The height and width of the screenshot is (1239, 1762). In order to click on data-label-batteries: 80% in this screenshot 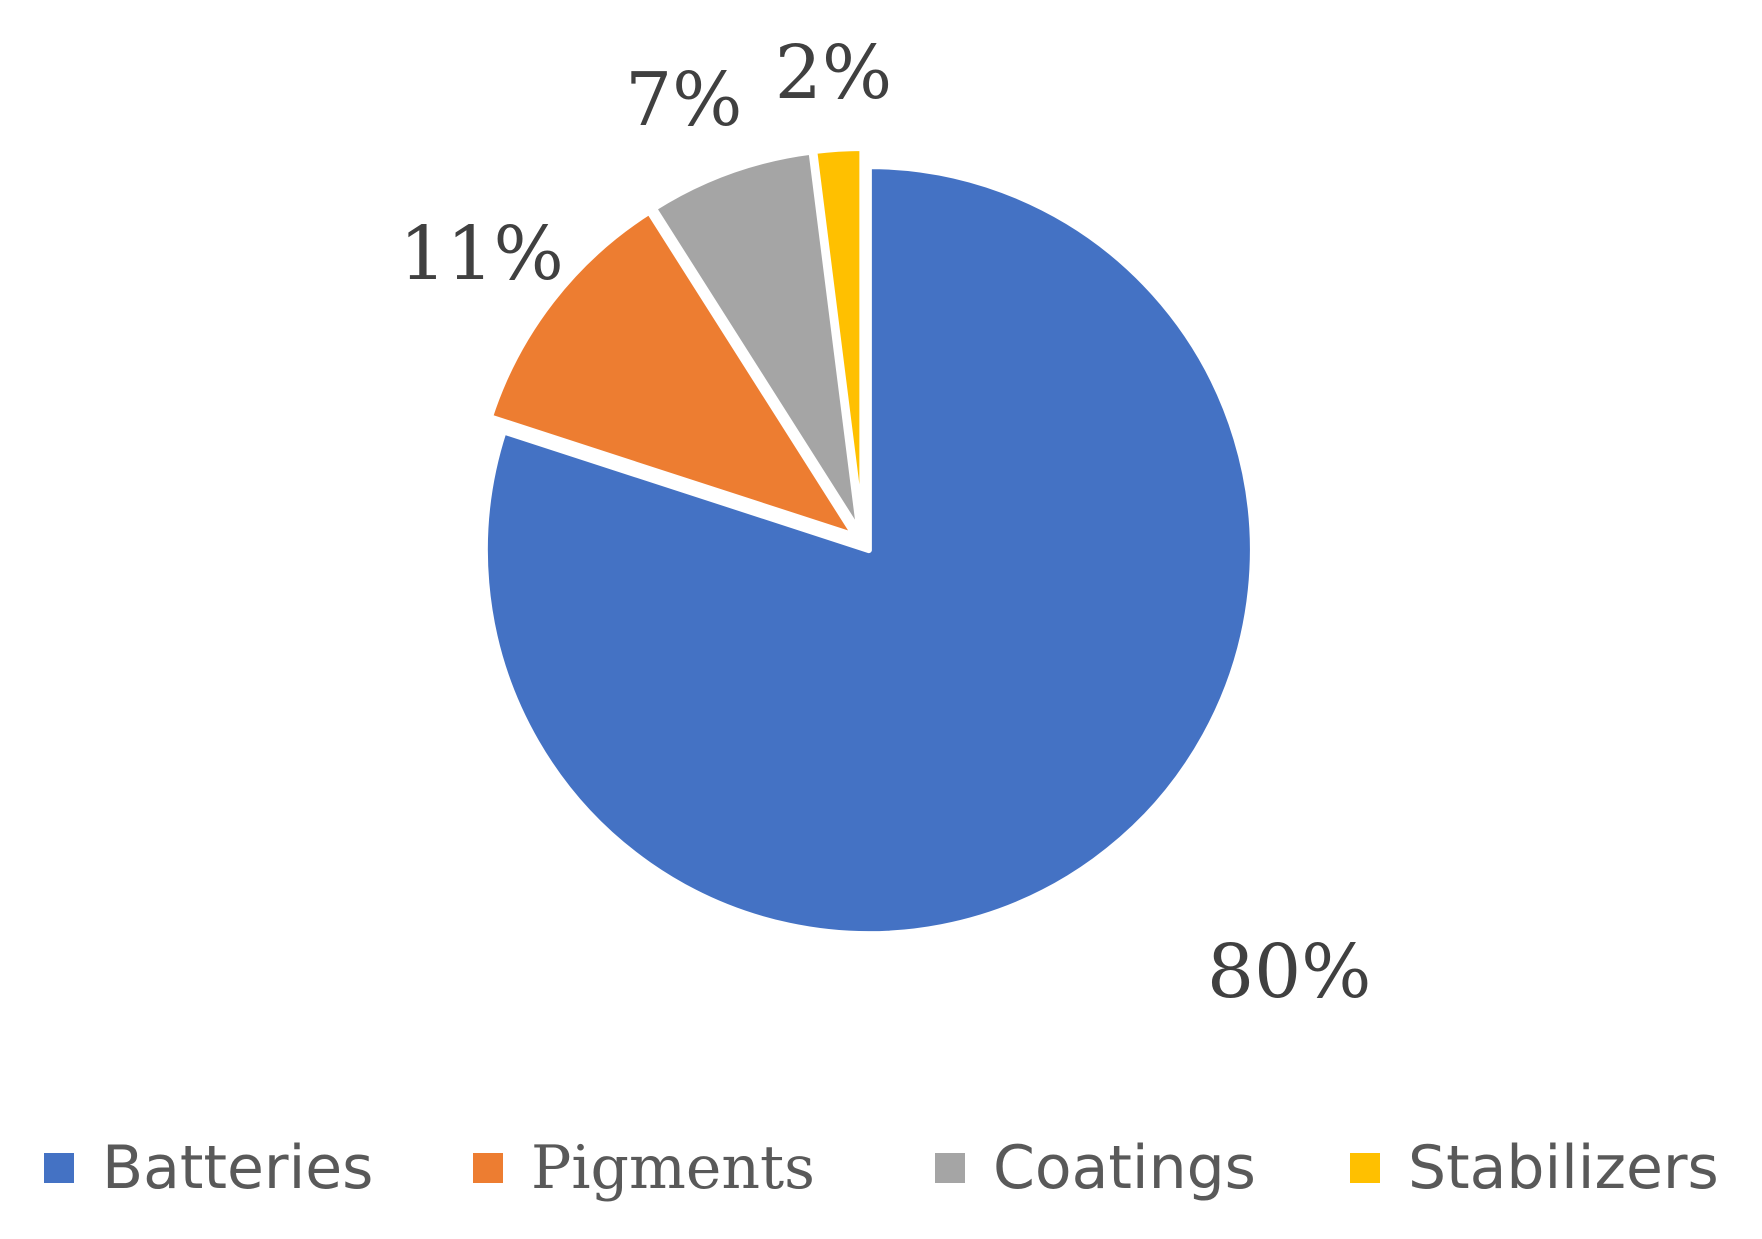, I will do `click(1289, 972)`.